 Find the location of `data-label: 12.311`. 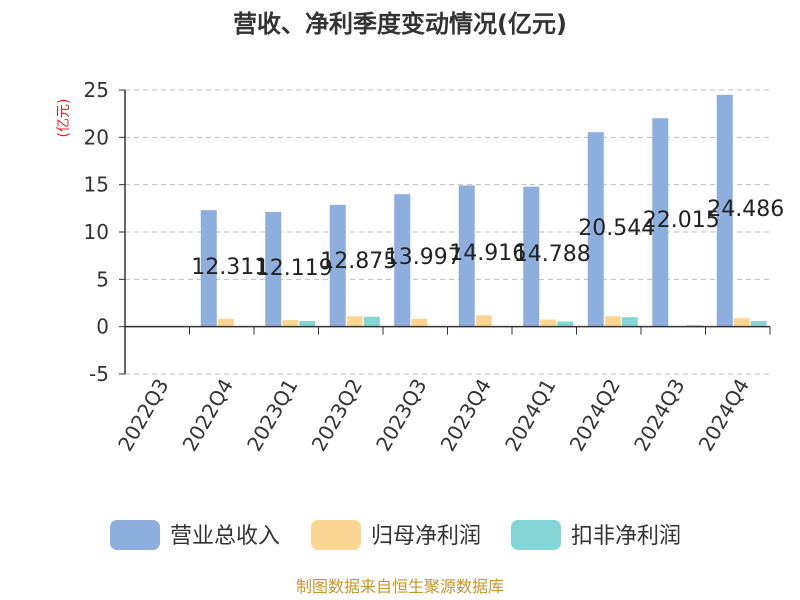

data-label: 12.311 is located at coordinates (229, 267).